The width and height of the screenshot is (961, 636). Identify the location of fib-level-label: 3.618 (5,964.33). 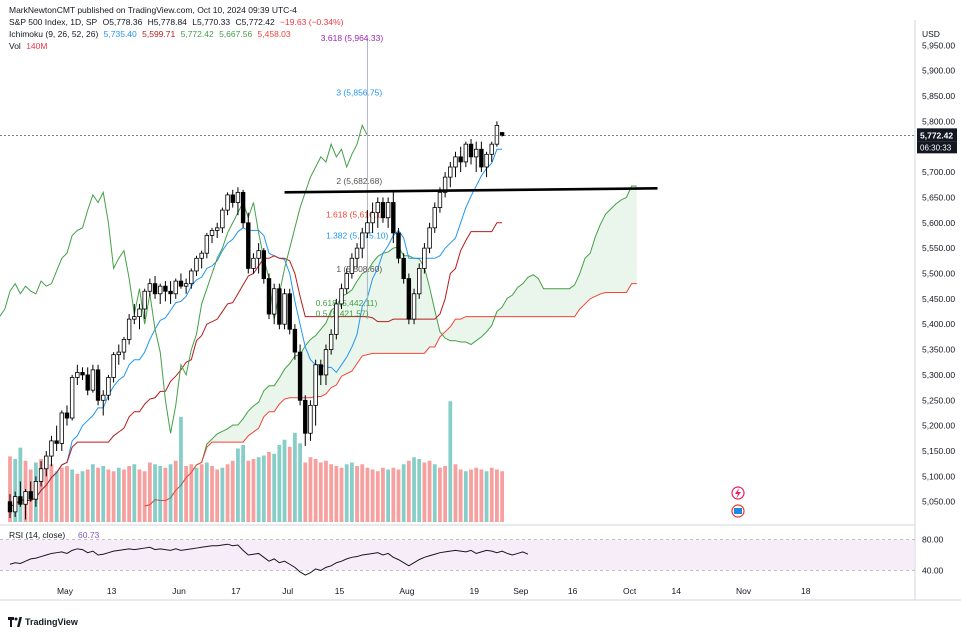
(352, 38).